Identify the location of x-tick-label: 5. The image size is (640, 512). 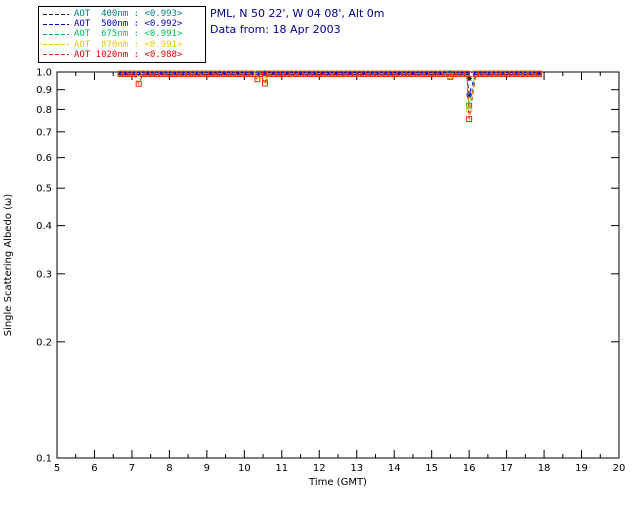
(57, 468).